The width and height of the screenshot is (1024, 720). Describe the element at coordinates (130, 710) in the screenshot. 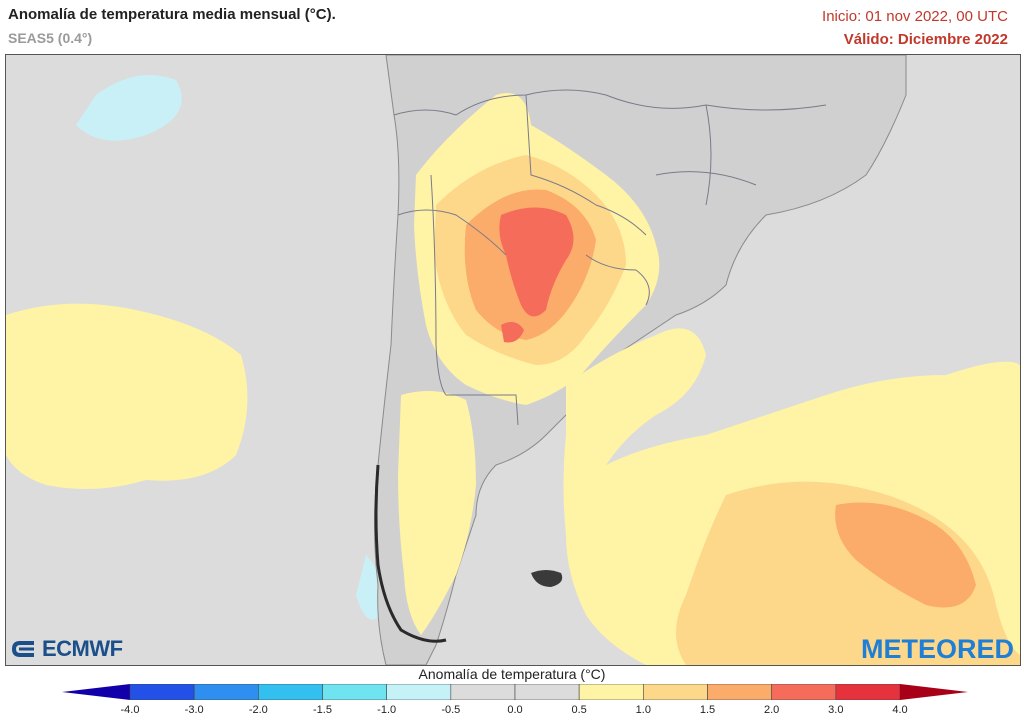

I see `colorbar-tick-label: -4.0` at that location.